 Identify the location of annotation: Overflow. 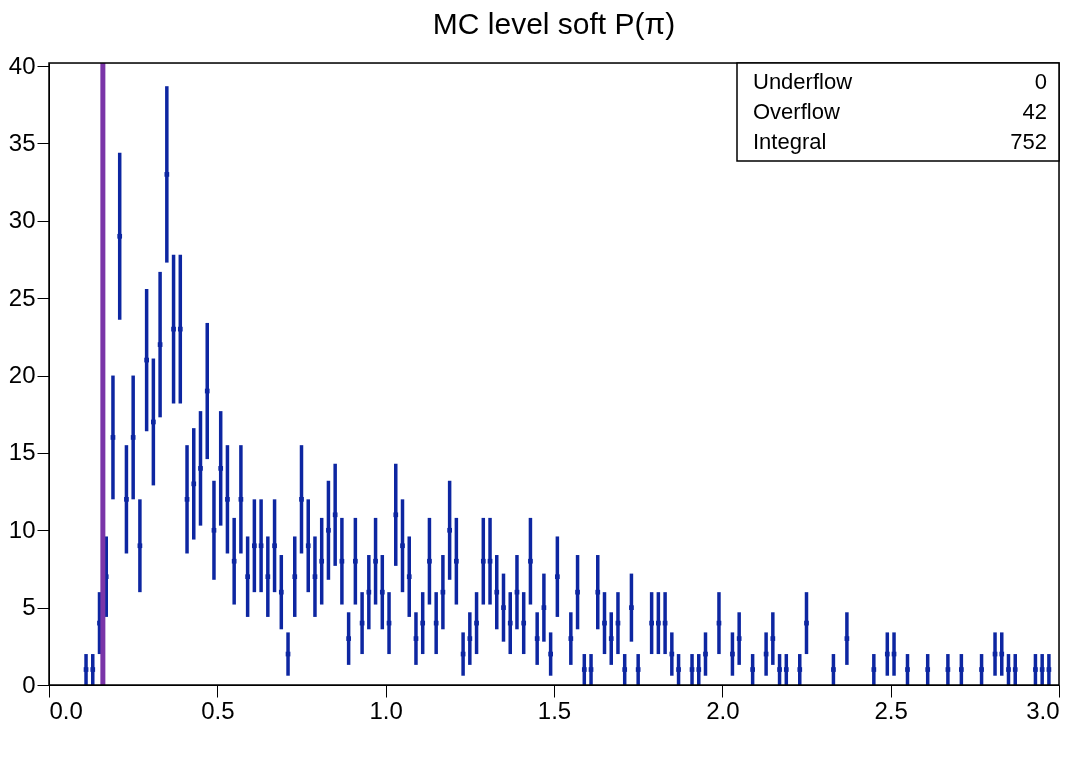
(796, 111).